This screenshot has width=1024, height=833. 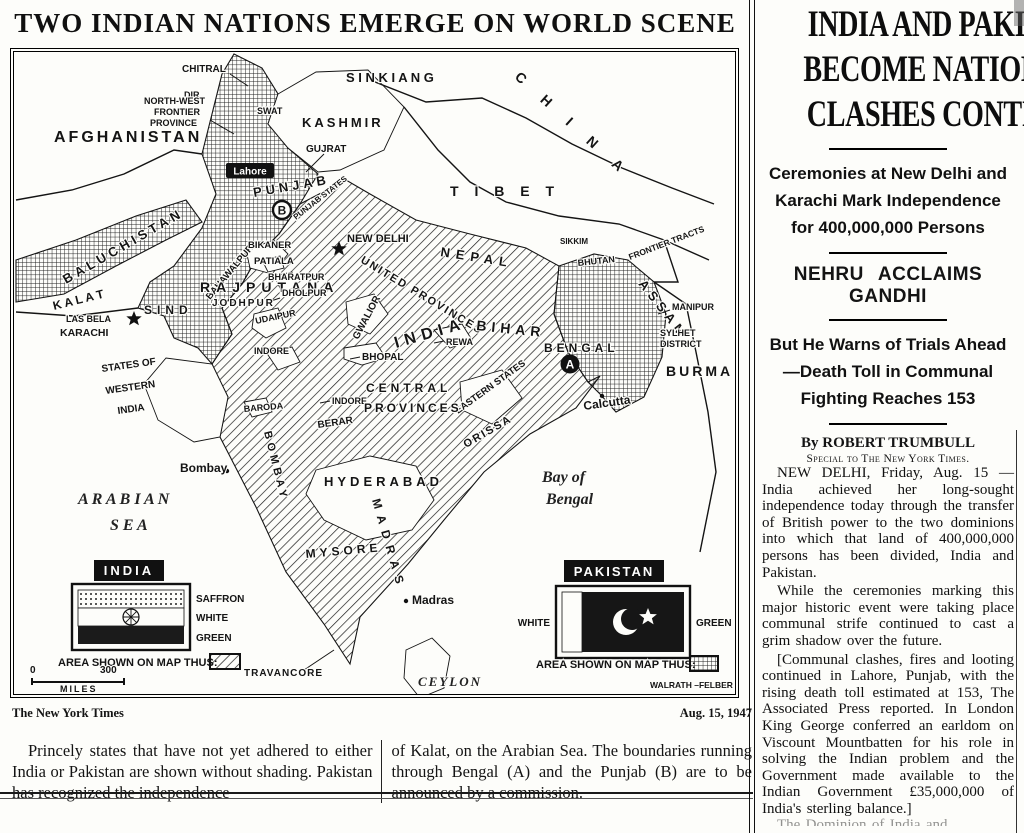 What do you see at coordinates (406, 601) in the screenshot?
I see `dot-madras` at bounding box center [406, 601].